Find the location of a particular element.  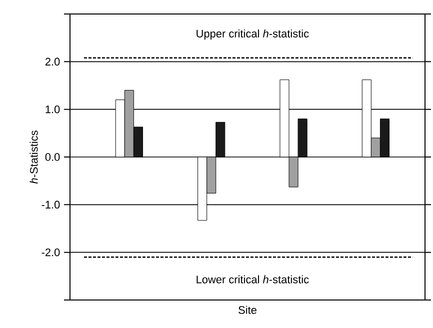

y-axis-title: h-Statistics is located at coordinates (34, 157).